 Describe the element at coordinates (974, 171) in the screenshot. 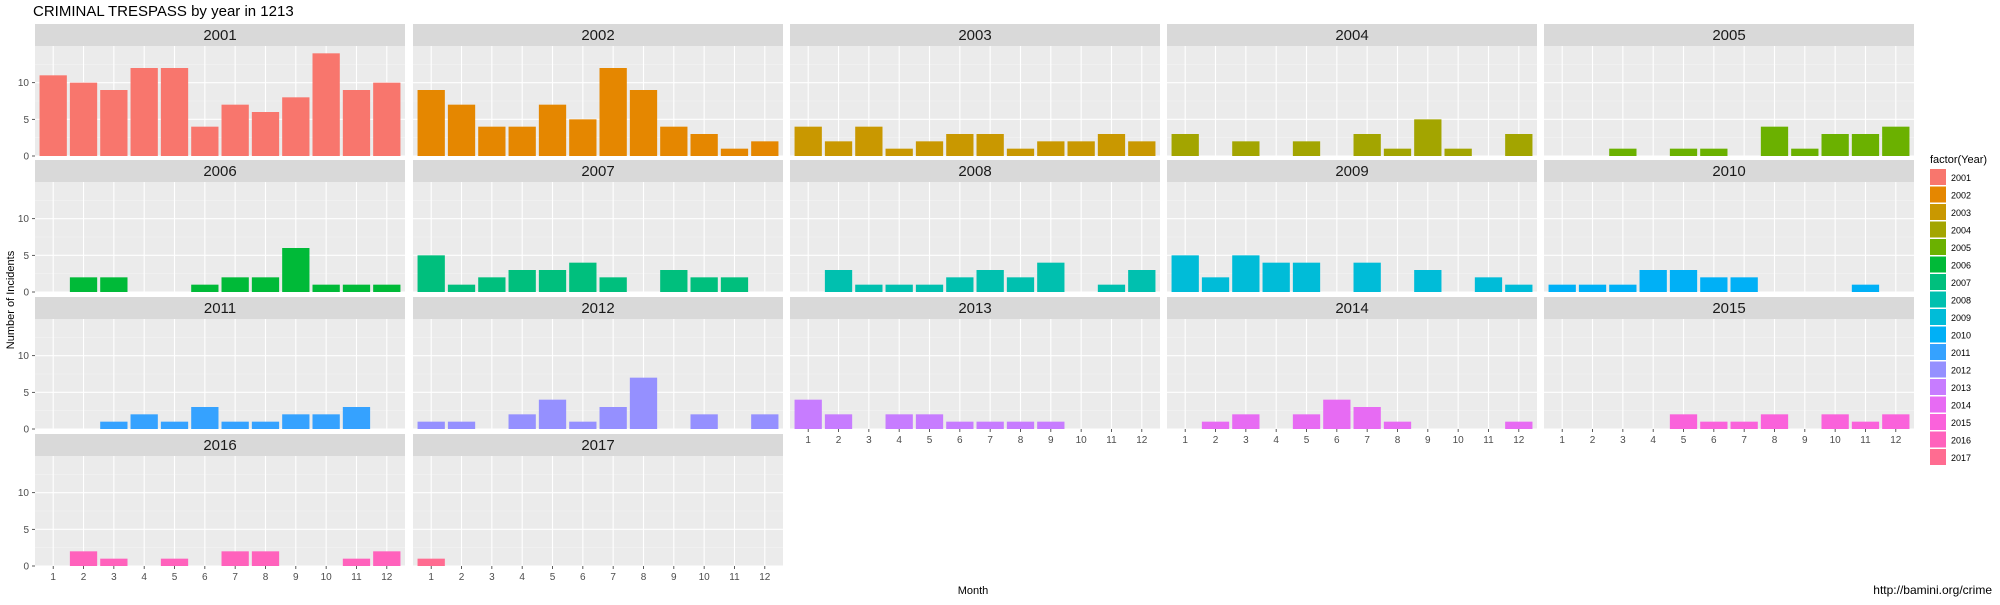

I see `facet-strip-label: 2008` at that location.